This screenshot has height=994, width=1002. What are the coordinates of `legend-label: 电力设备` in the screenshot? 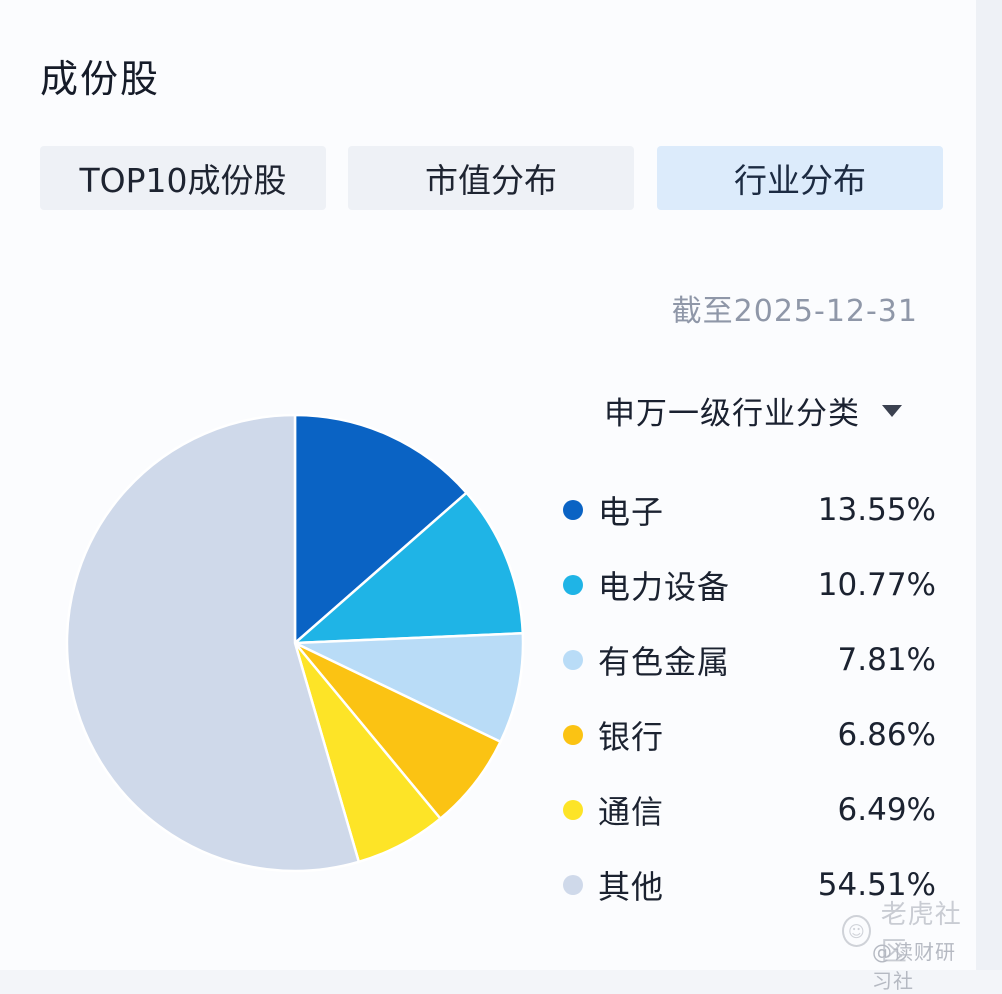 It's located at (664, 586).